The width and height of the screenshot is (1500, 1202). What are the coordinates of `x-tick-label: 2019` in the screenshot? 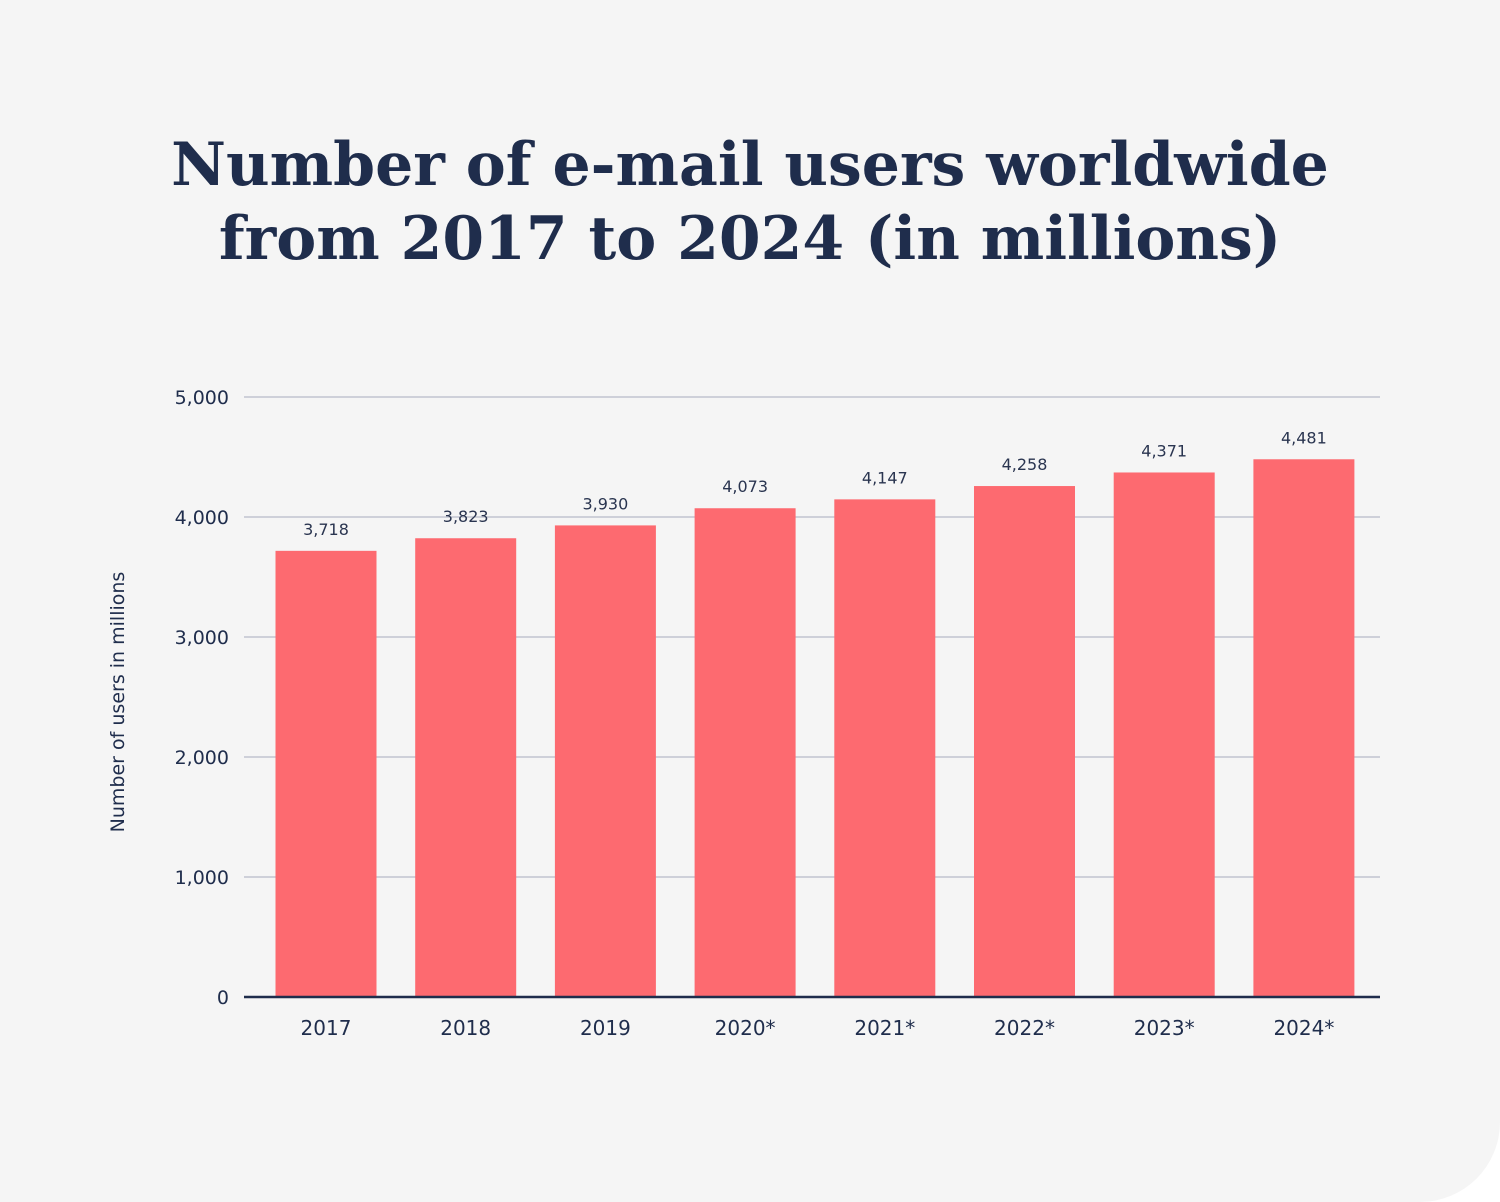 It's located at (605, 1028).